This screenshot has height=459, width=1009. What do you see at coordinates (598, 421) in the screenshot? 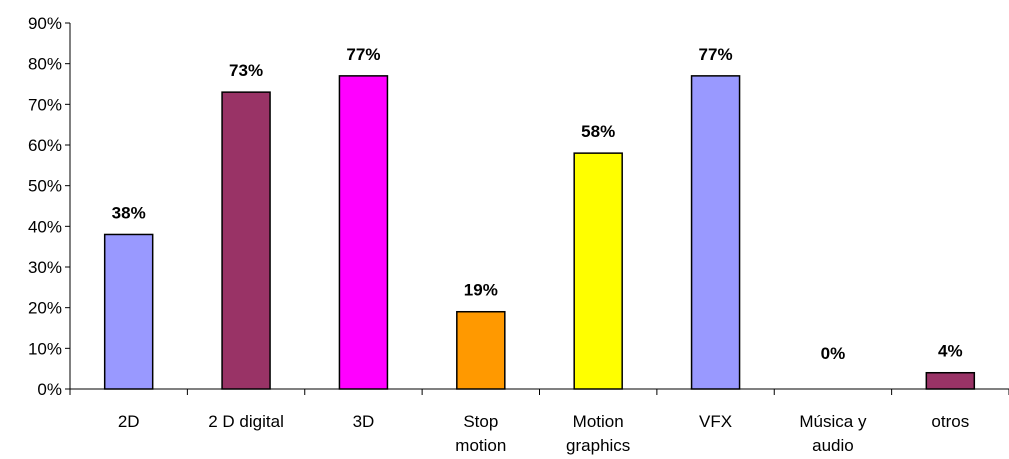
I see `category-label: Motion` at bounding box center [598, 421].